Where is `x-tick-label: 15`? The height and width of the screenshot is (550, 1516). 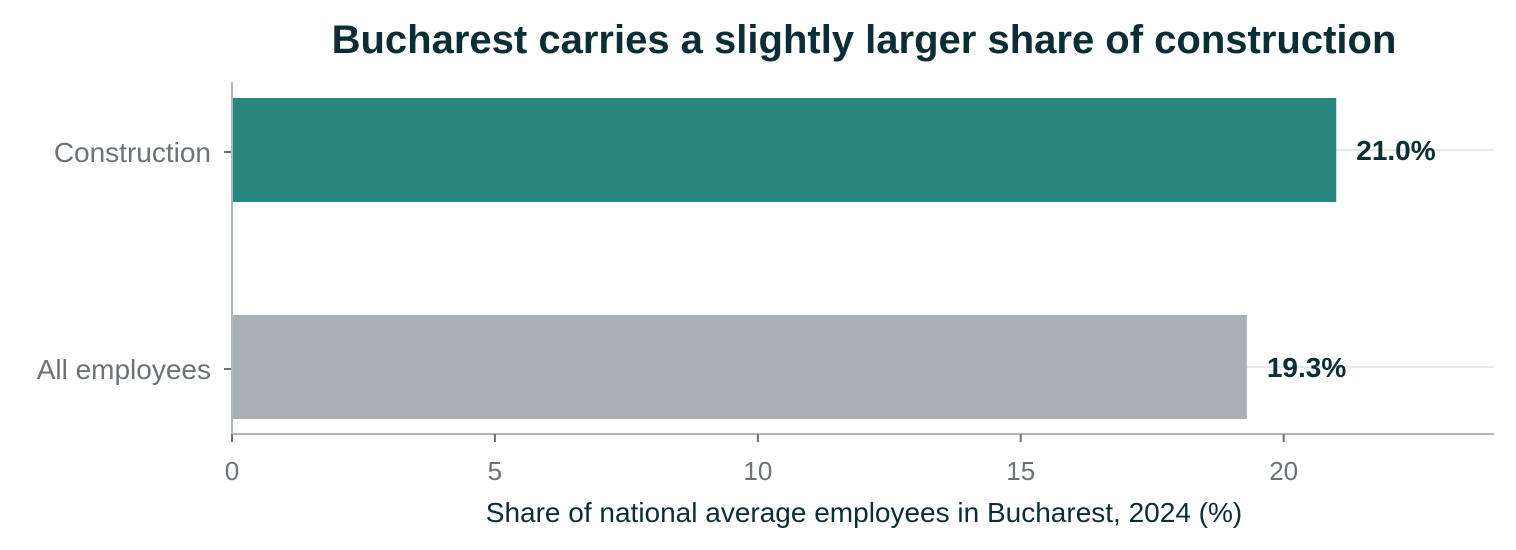
x-tick-label: 15 is located at coordinates (1020, 471).